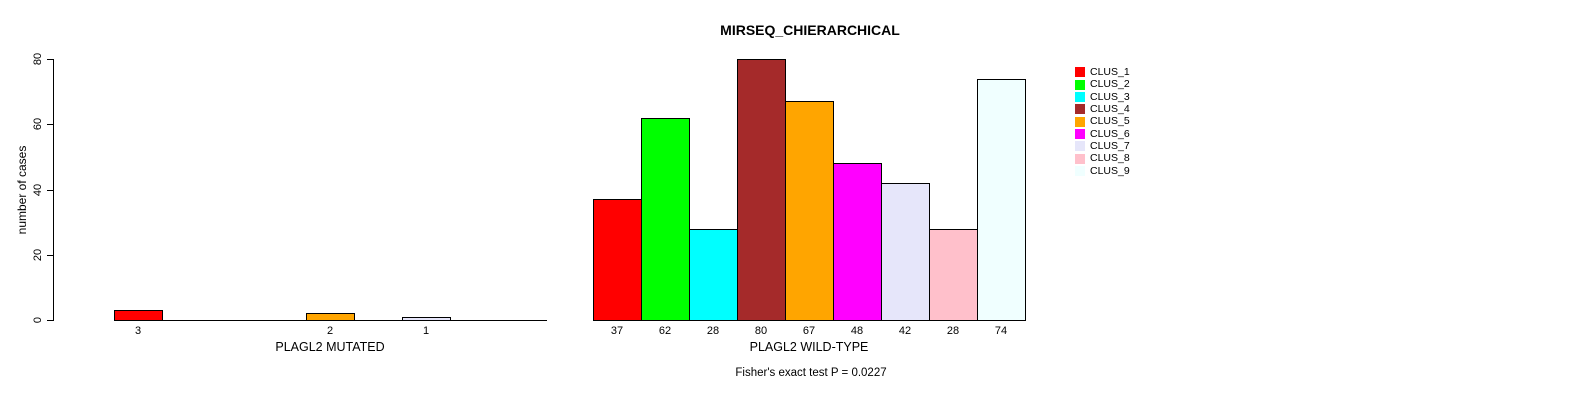  Describe the element at coordinates (330, 331) in the screenshot. I see `bar-value-label: 2` at that location.